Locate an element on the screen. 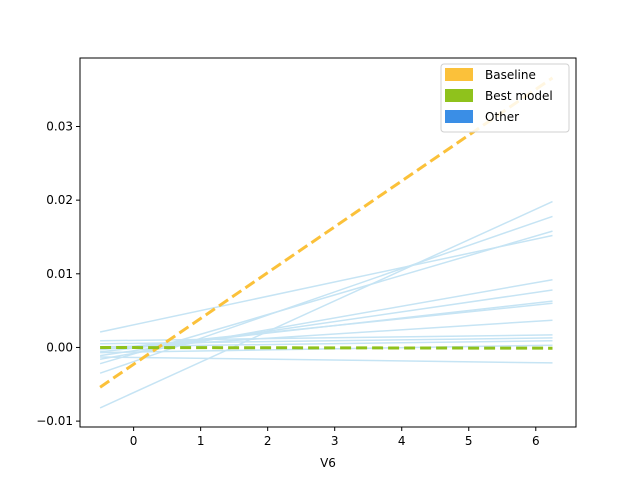 The height and width of the screenshot is (480, 640). y-tick-label: 0.01 is located at coordinates (59, 274).